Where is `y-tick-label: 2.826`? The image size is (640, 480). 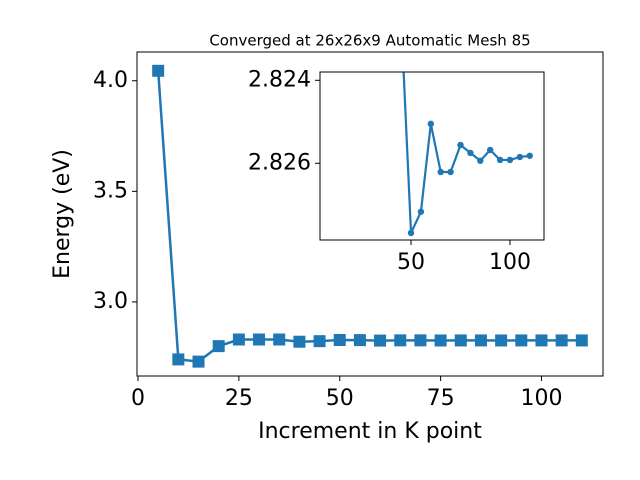
y-tick-label: 2.826 is located at coordinates (279, 162).